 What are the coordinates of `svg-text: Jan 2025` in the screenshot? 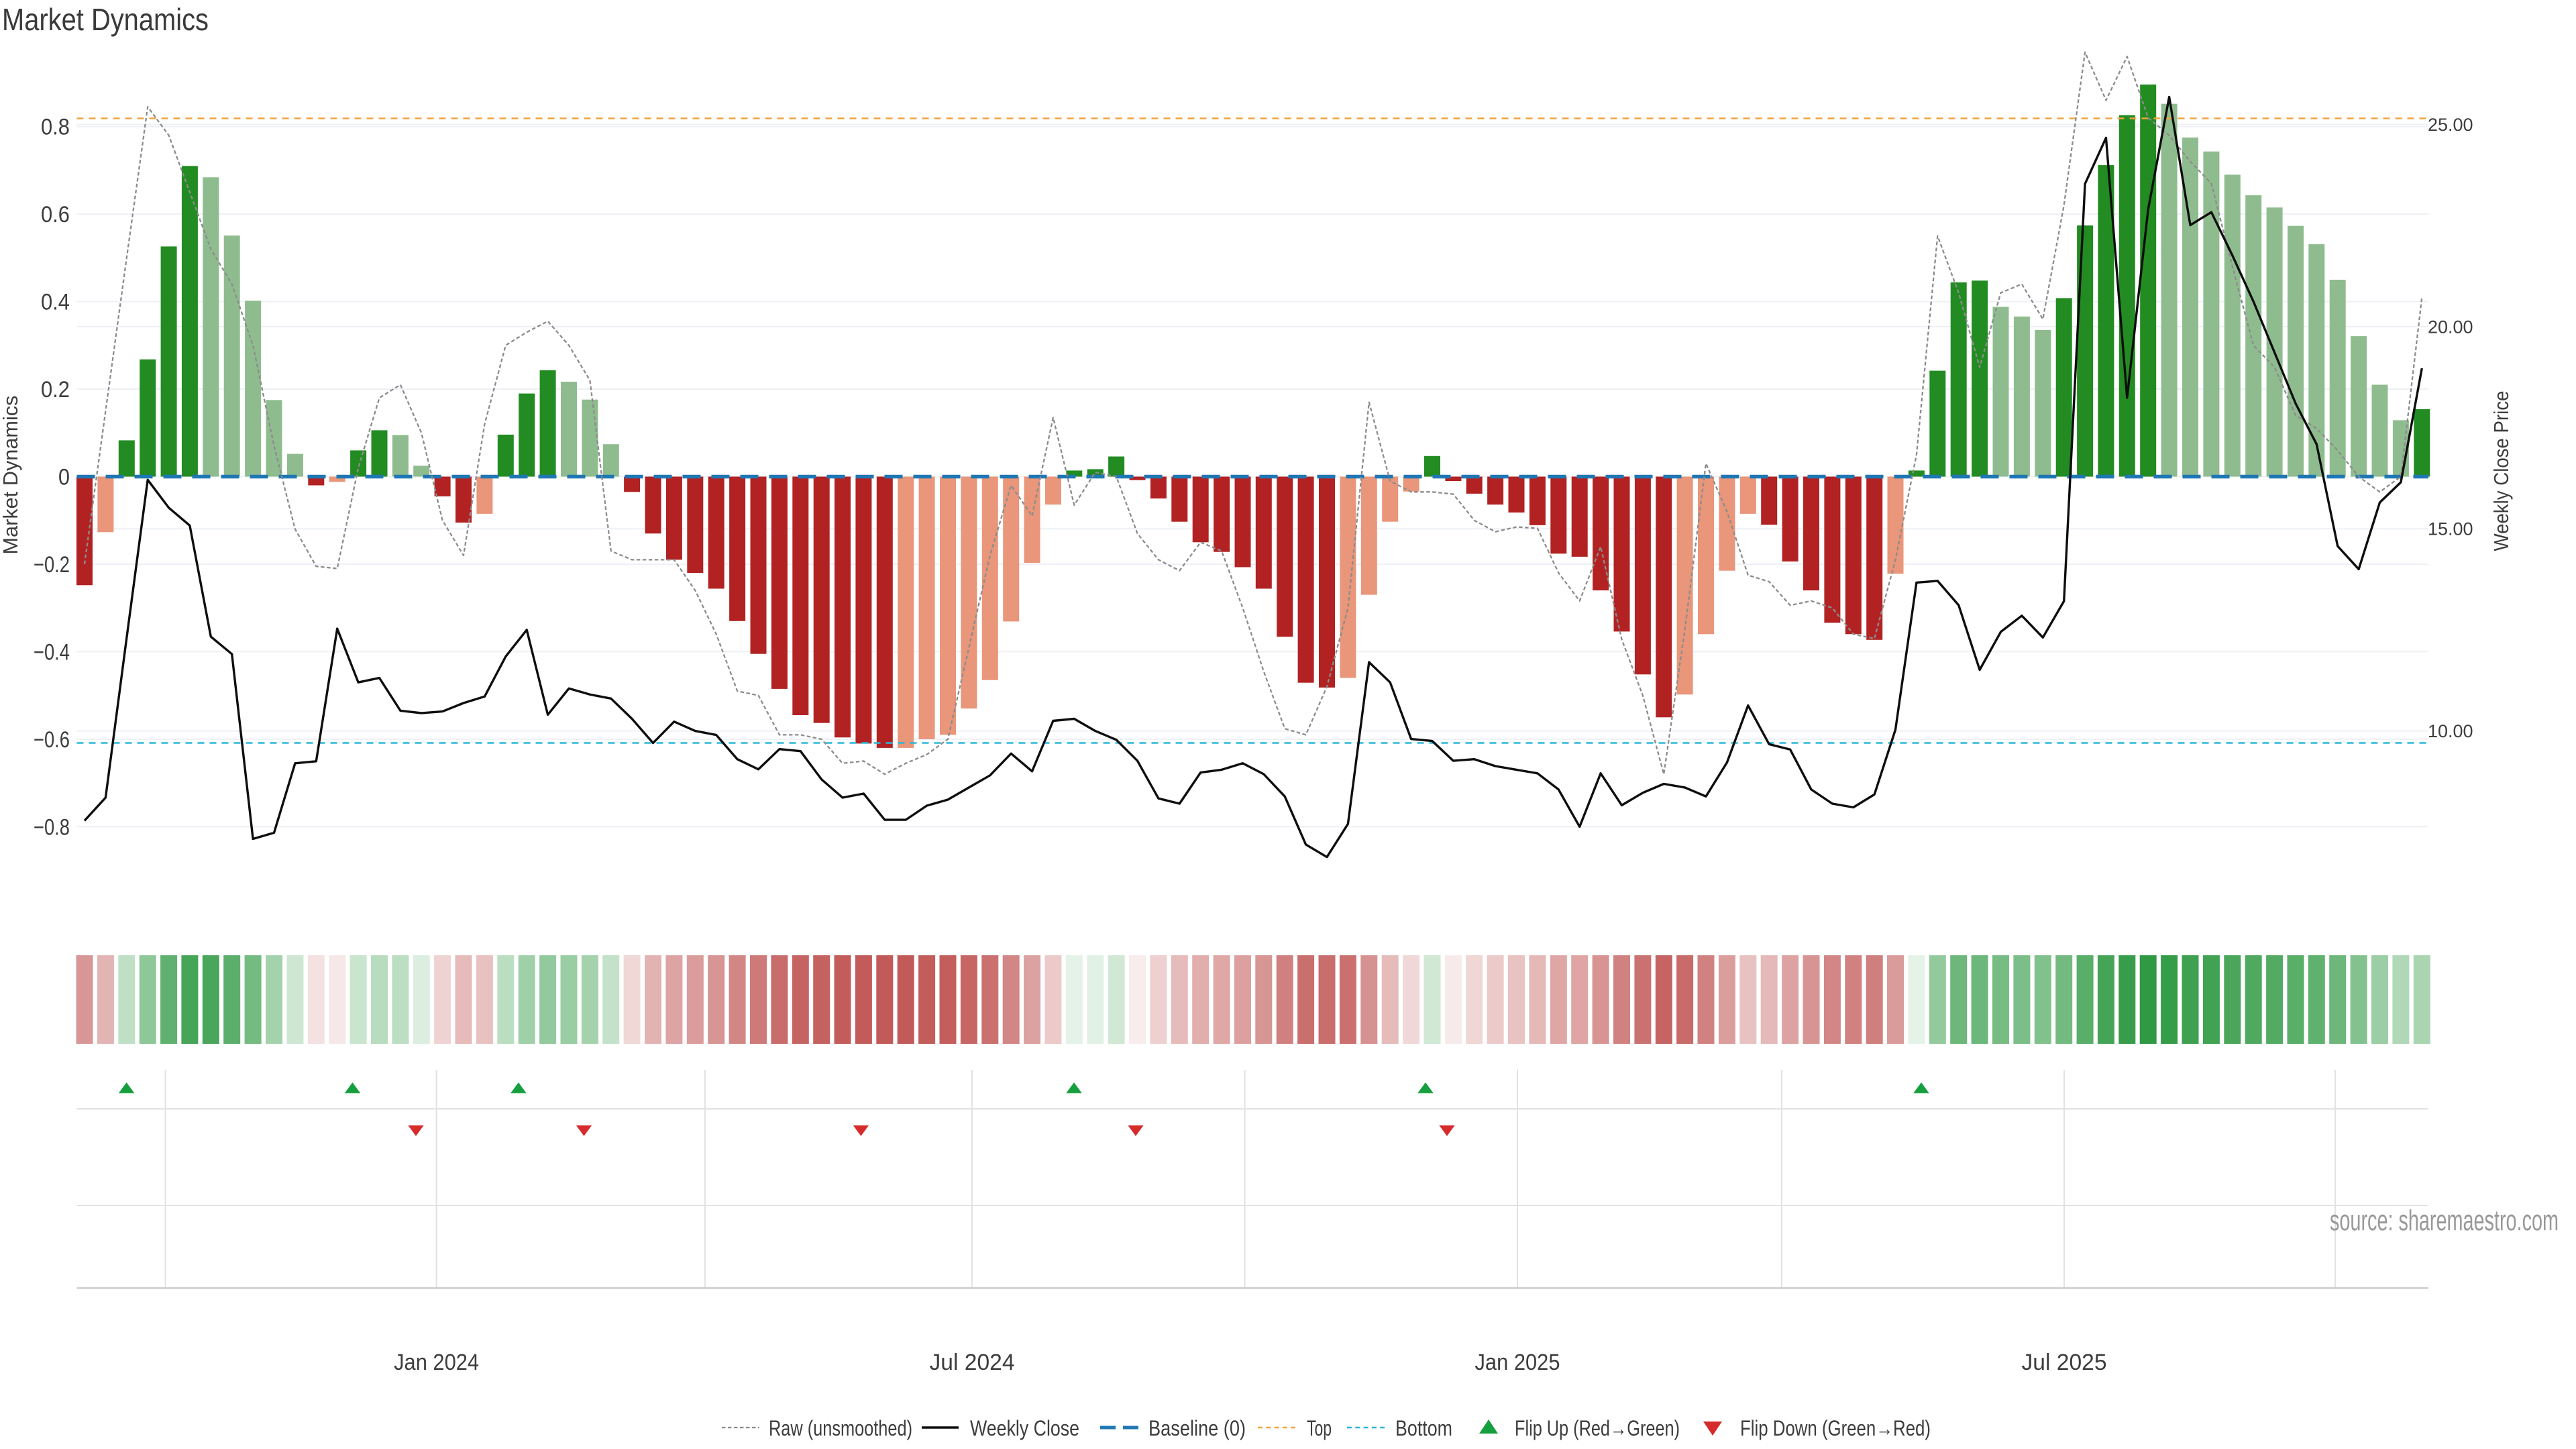 It's located at (1517, 1362).